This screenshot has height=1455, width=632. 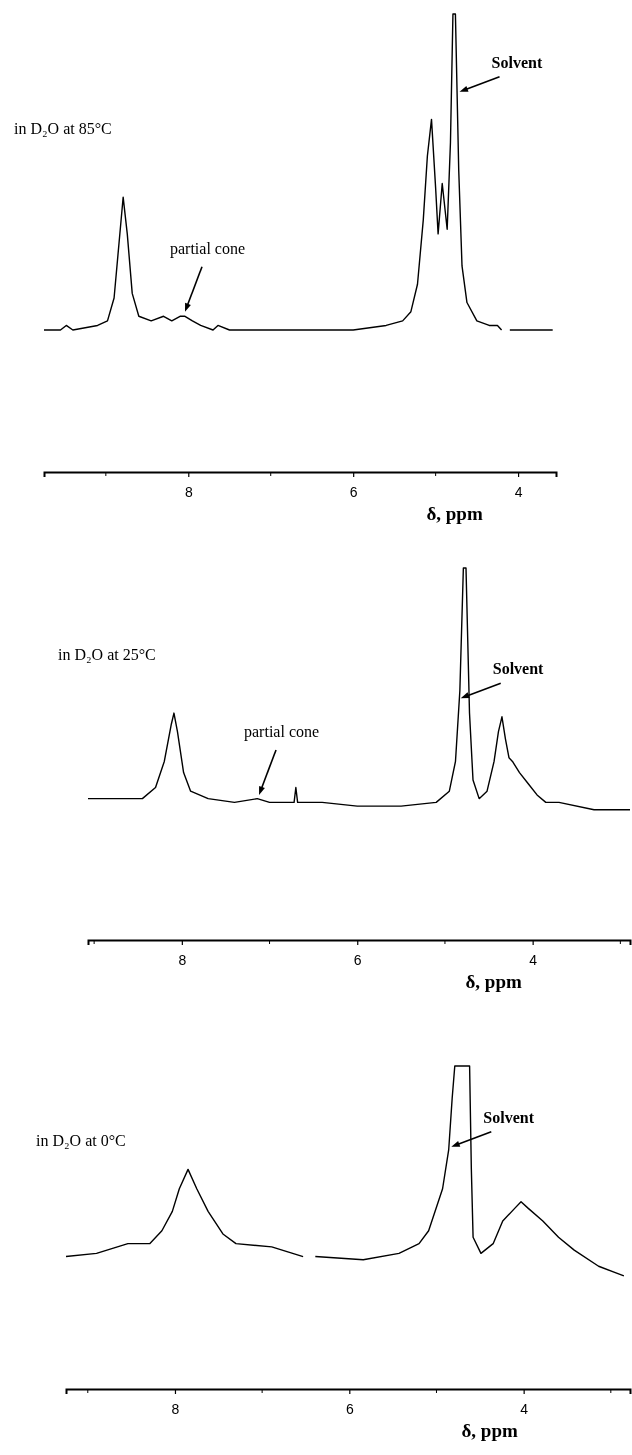 I want to click on text: in D₂O at 0°C, so click(x=81, y=1140).